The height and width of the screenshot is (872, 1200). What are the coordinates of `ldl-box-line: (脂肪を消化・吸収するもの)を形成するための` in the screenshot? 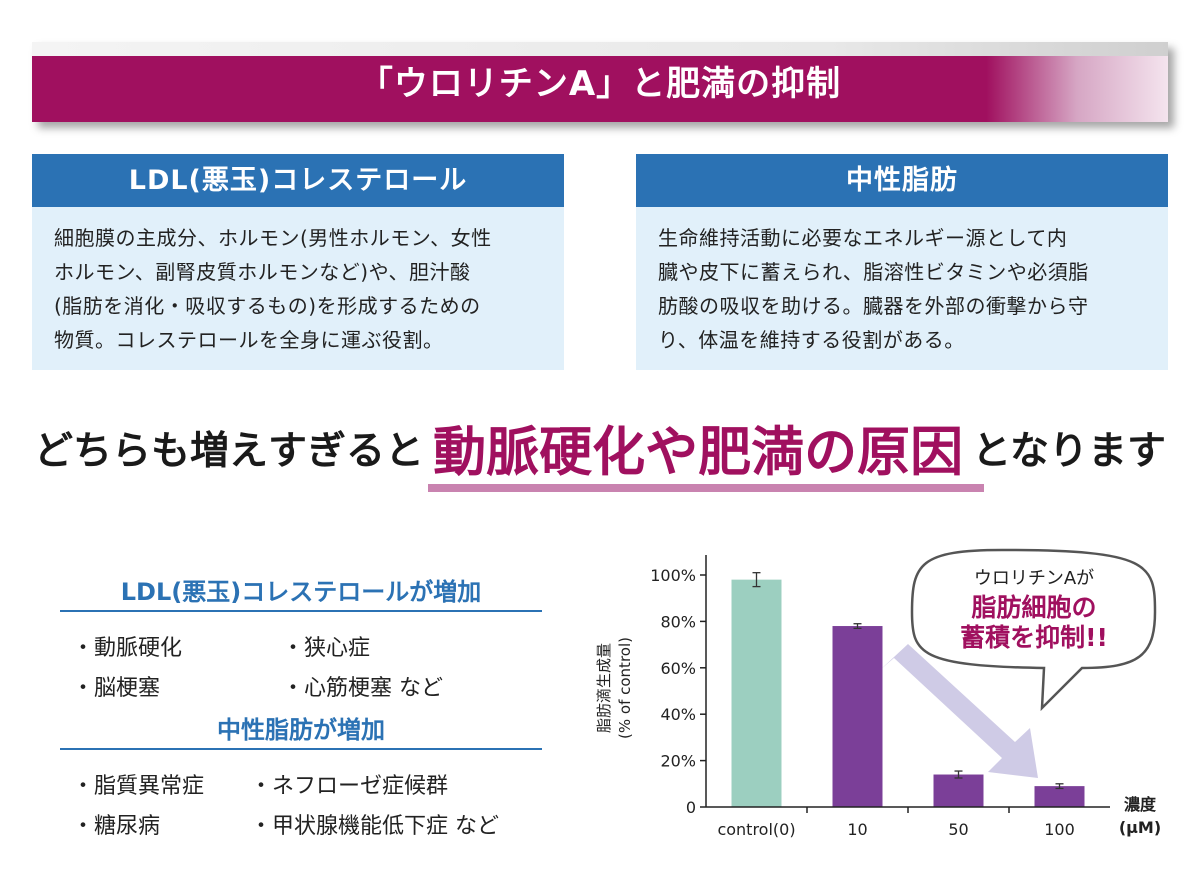 It's located at (267, 306).